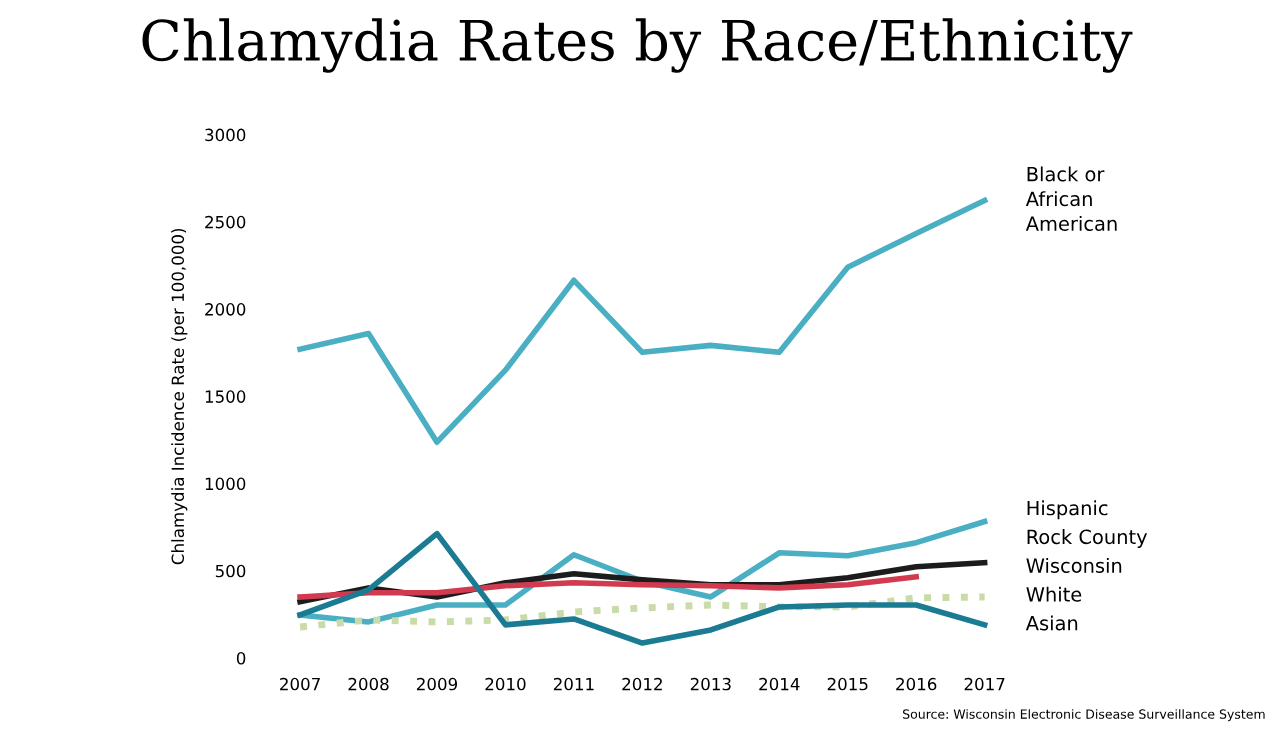 This screenshot has width=1272, height=730. What do you see at coordinates (225, 396) in the screenshot?
I see `y-tick-label: 1500` at bounding box center [225, 396].